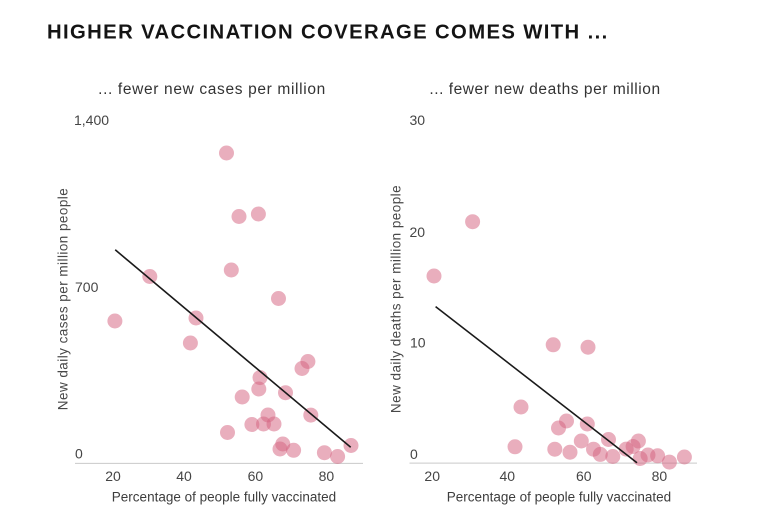  I want to click on svg-text:... fewer new cases per millio: ... fewer new cases per million, so click(212, 89).